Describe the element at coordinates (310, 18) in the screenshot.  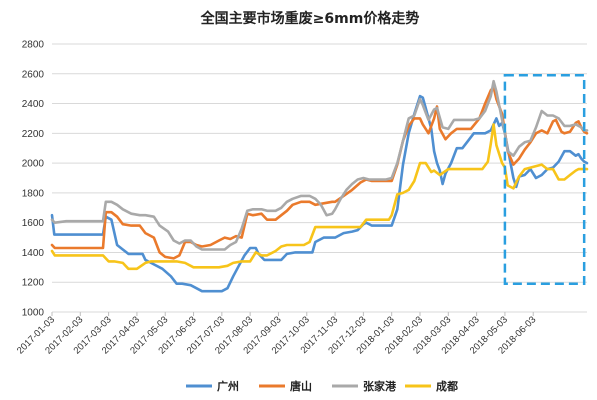
I see `chart-title: 全国主要市场重废≥6mm价格走势` at that location.